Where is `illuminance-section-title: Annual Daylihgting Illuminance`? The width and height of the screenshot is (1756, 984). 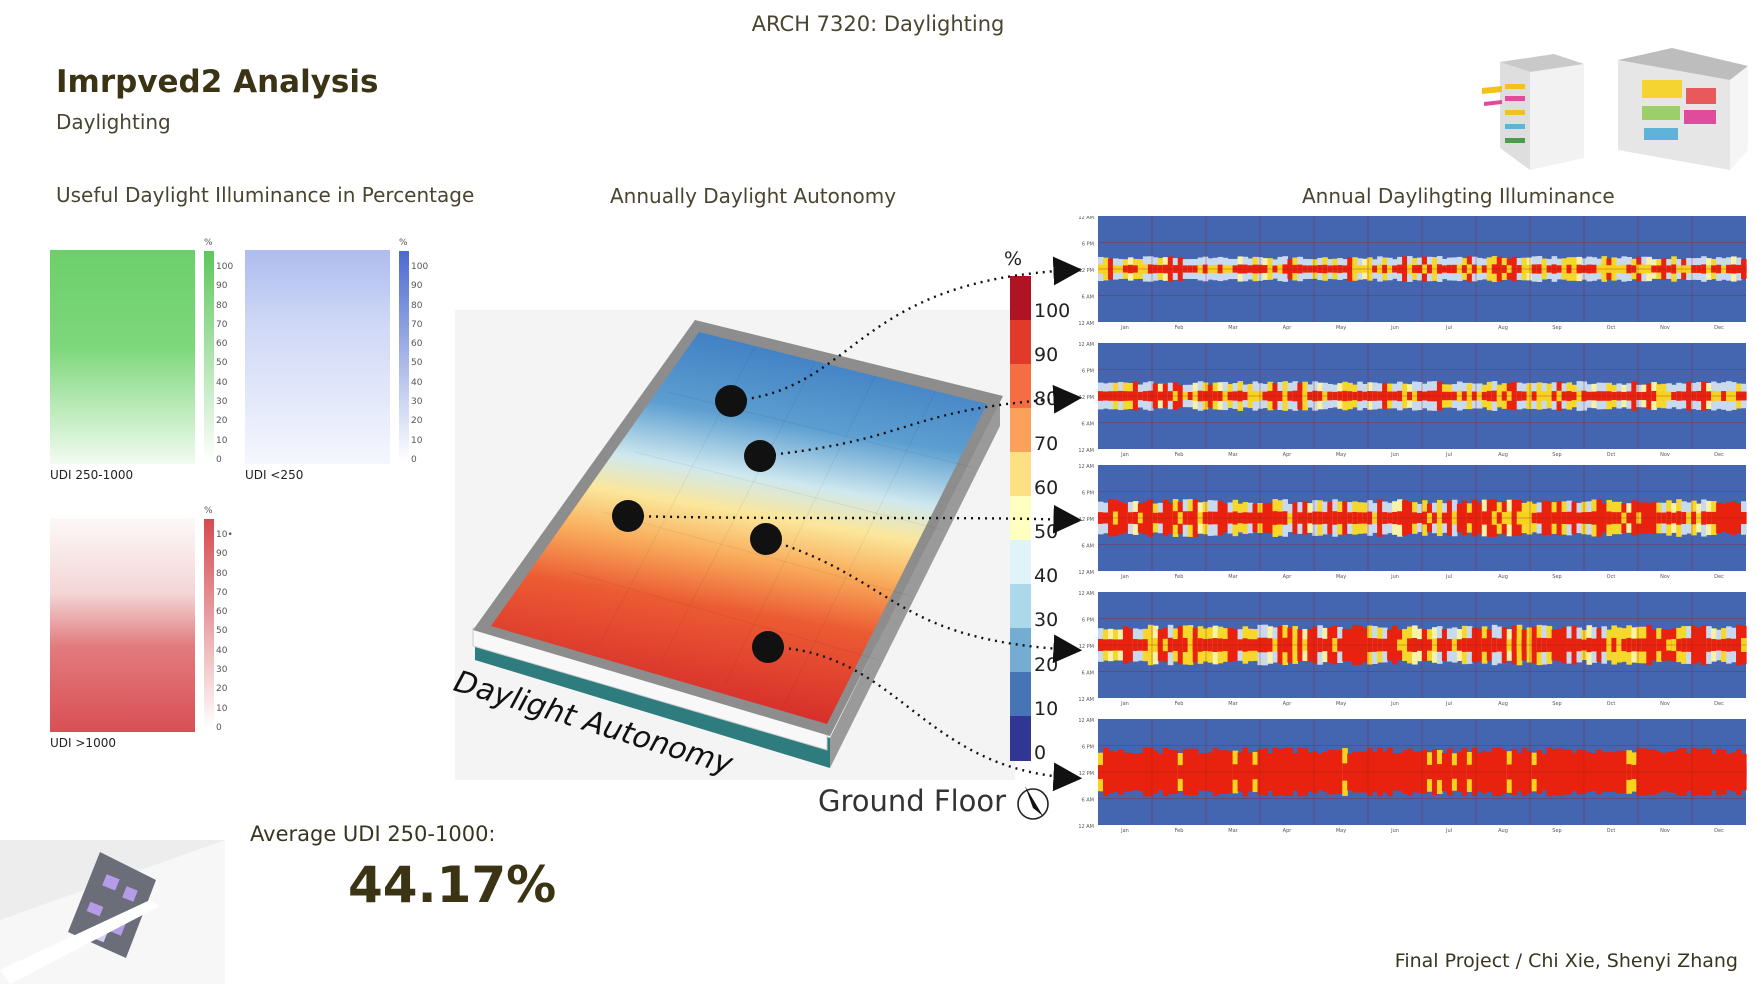
illuminance-section-title: Annual Daylihgting Illuminance is located at coordinates (1458, 196).